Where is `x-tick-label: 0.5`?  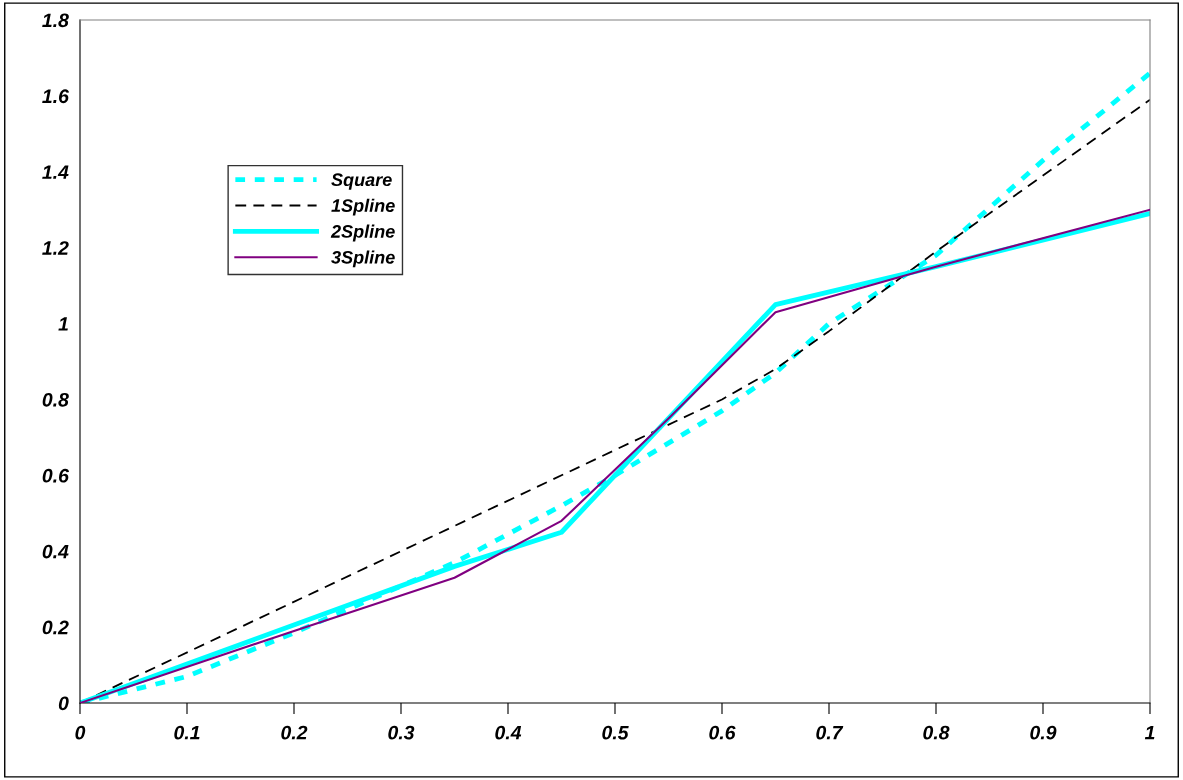 x-tick-label: 0.5 is located at coordinates (615, 732).